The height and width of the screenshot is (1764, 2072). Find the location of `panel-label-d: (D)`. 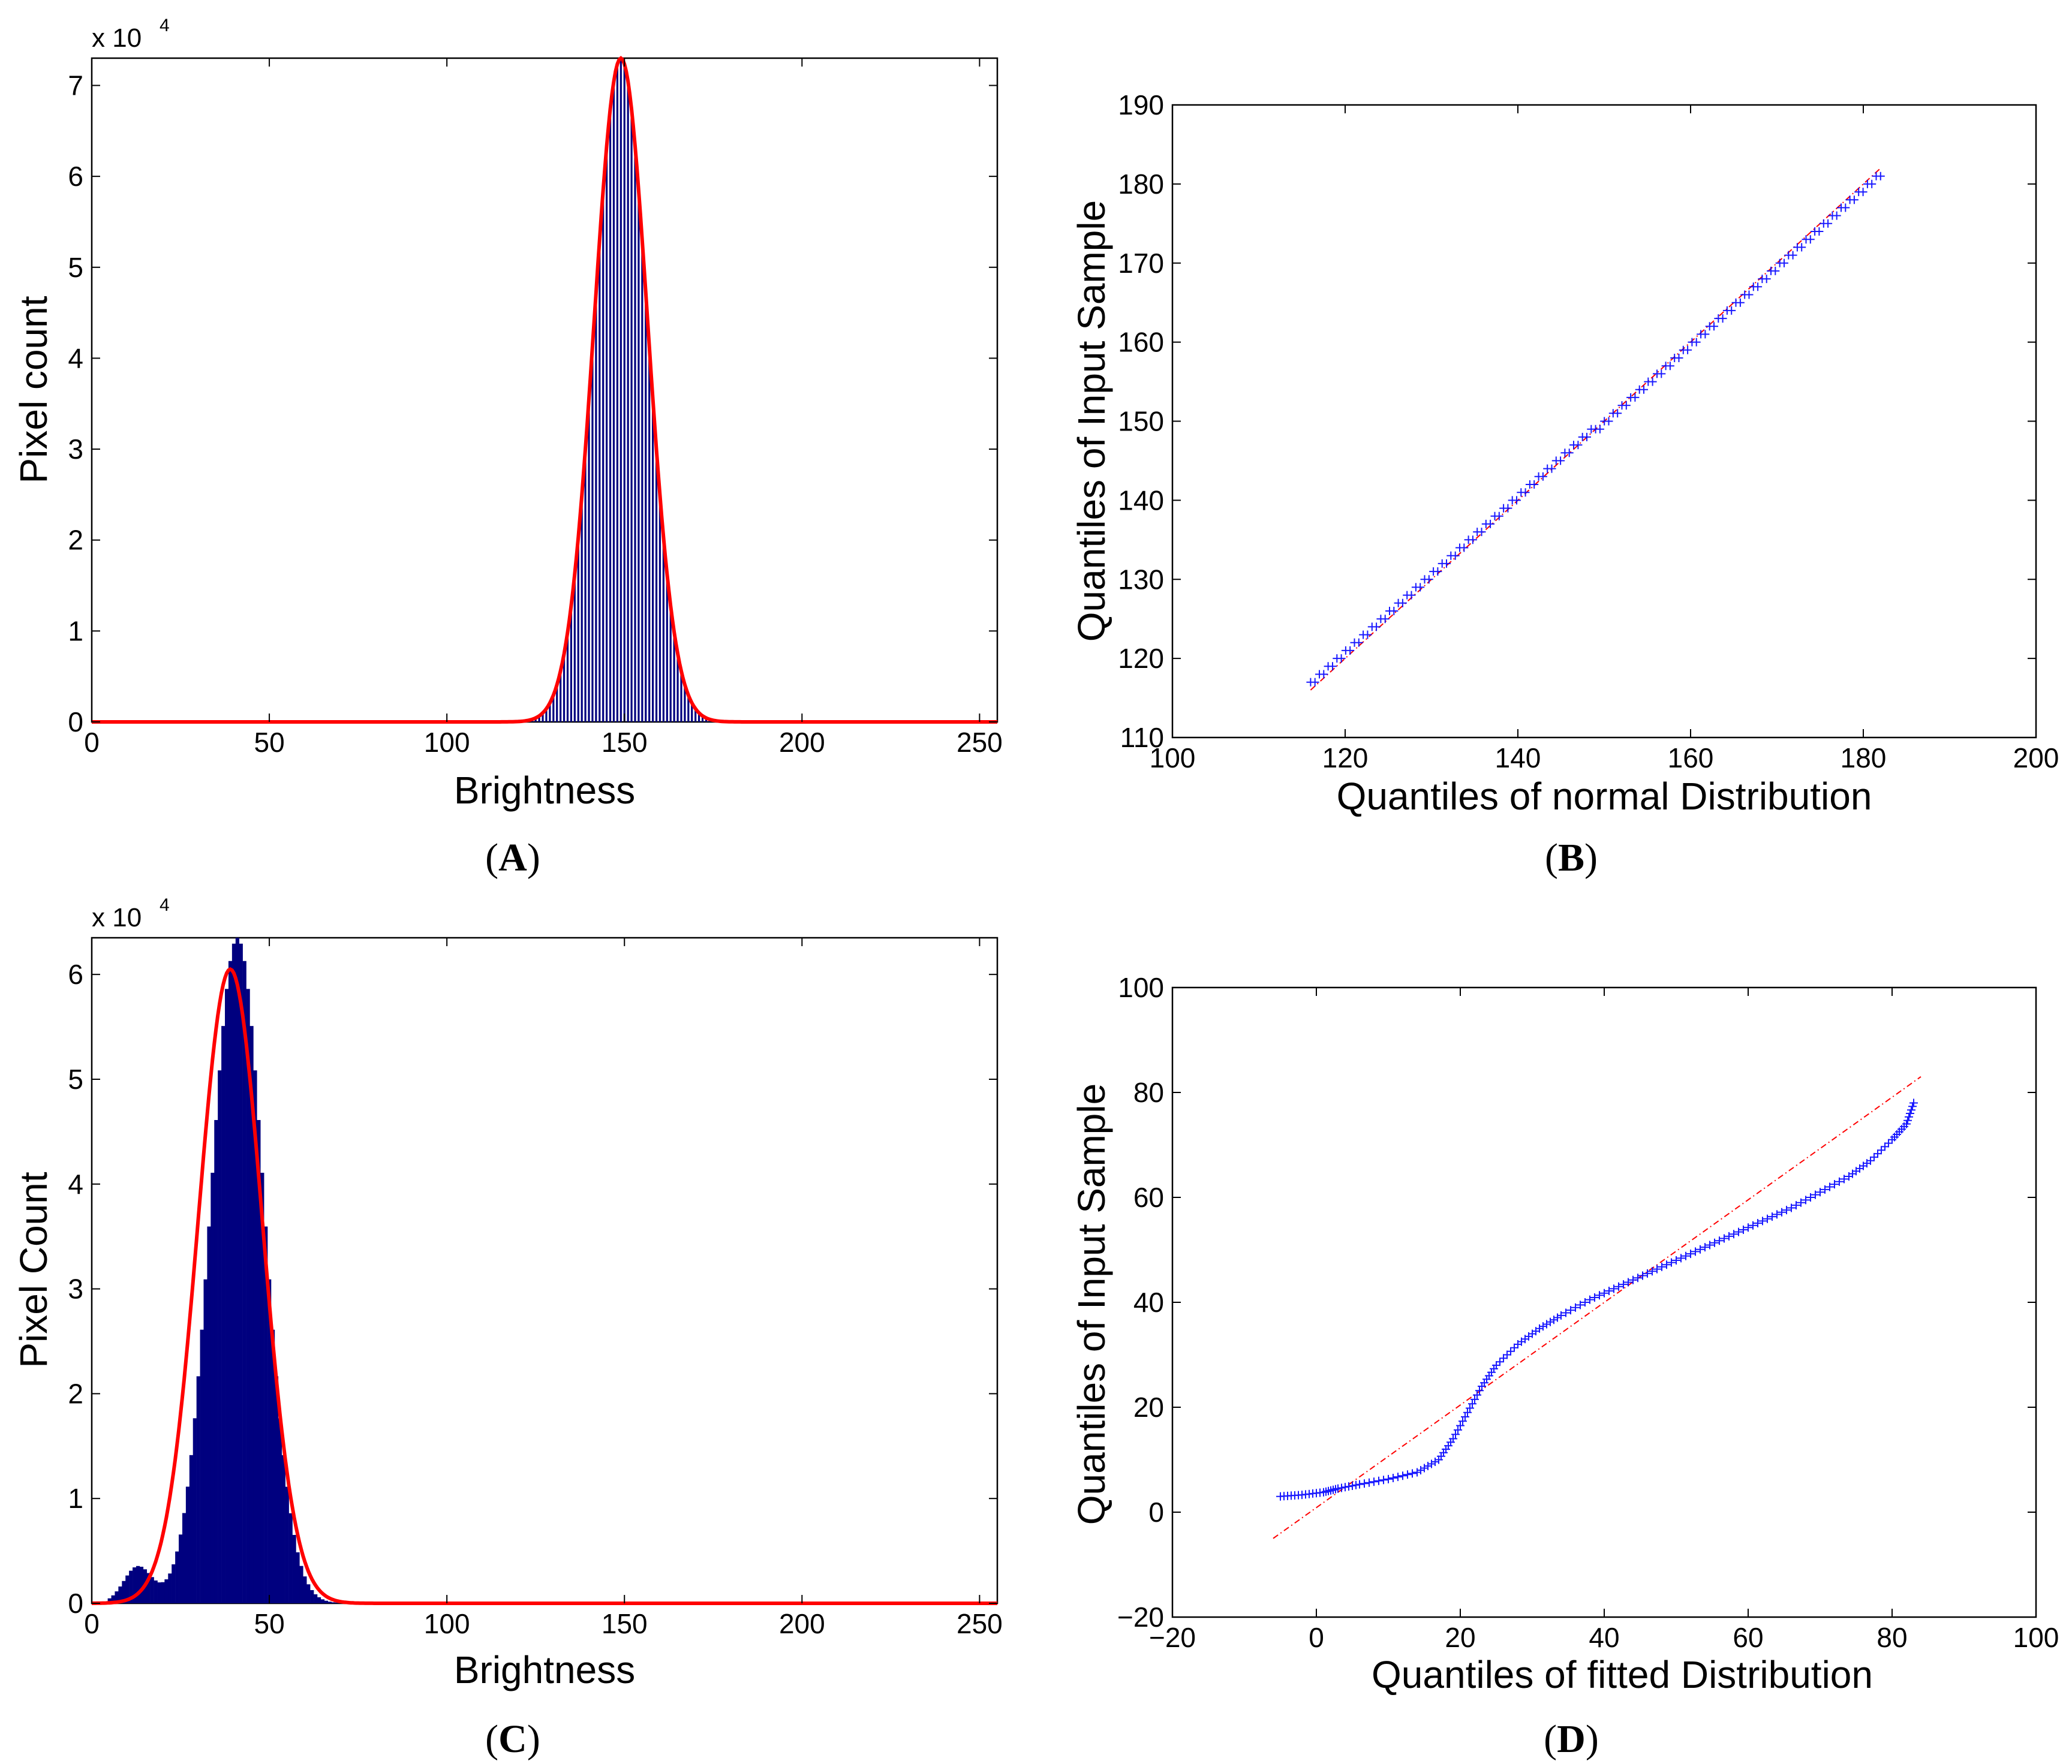

panel-label-d: (D) is located at coordinates (1571, 1739).